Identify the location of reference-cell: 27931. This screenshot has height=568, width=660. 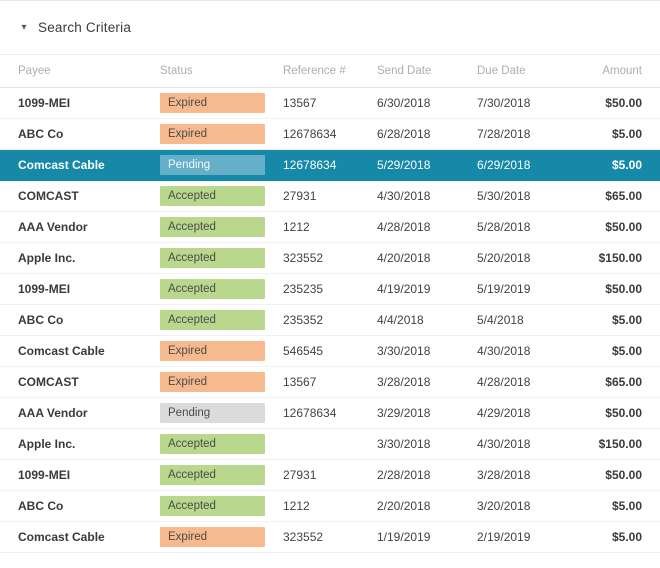
(300, 475).